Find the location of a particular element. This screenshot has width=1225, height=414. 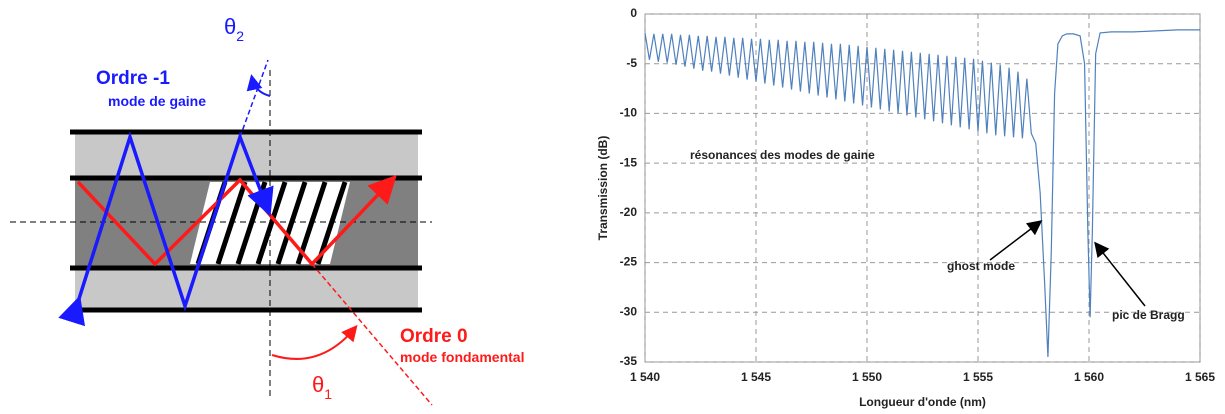

y-tick-label: -20 is located at coordinates (629, 212).